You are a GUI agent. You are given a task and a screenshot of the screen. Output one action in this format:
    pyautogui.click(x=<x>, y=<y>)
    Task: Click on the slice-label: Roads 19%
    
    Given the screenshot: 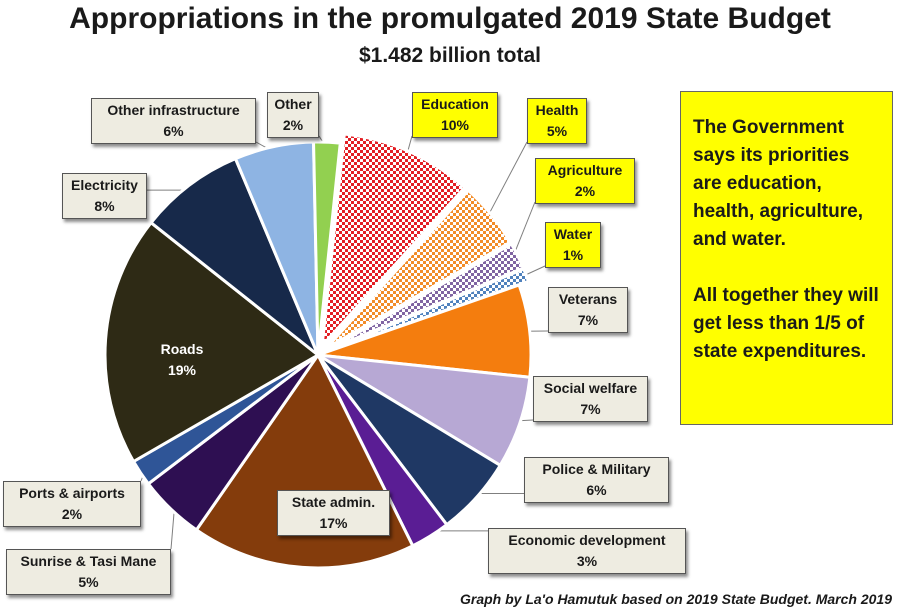 What is the action you would take?
    pyautogui.click(x=182, y=360)
    